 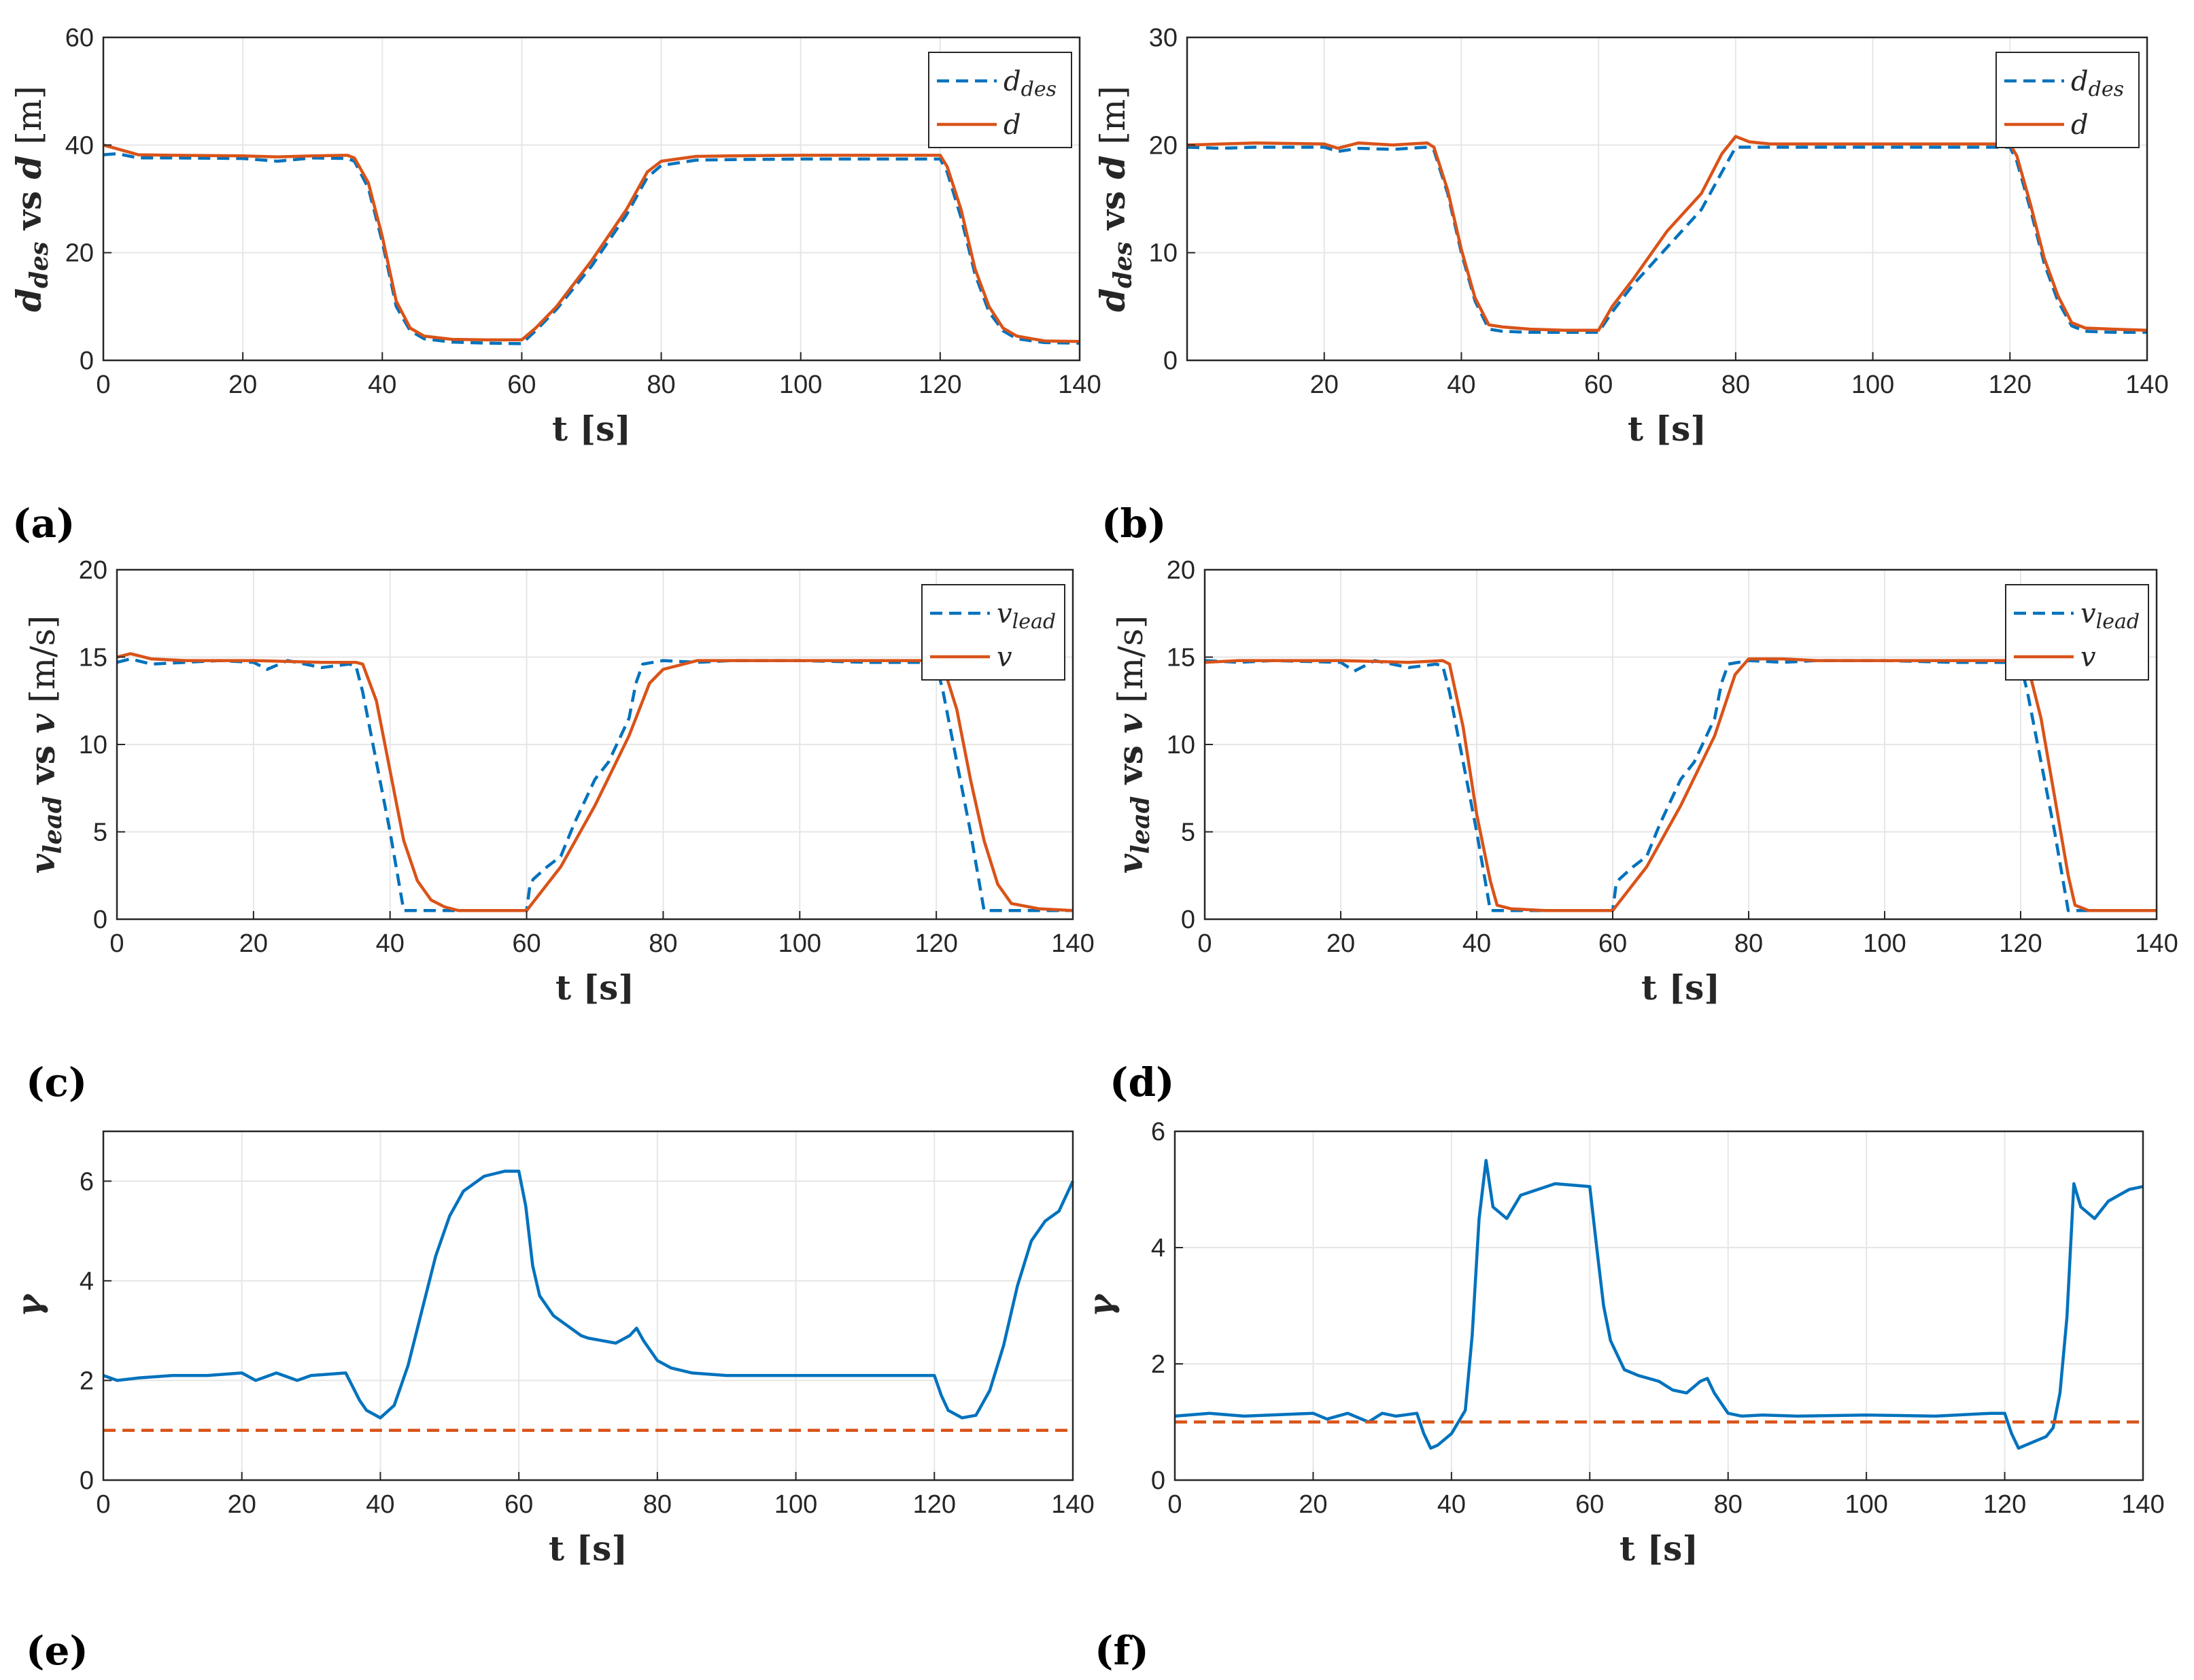 I want to click on y-tick-label: 60, so click(x=80, y=38).